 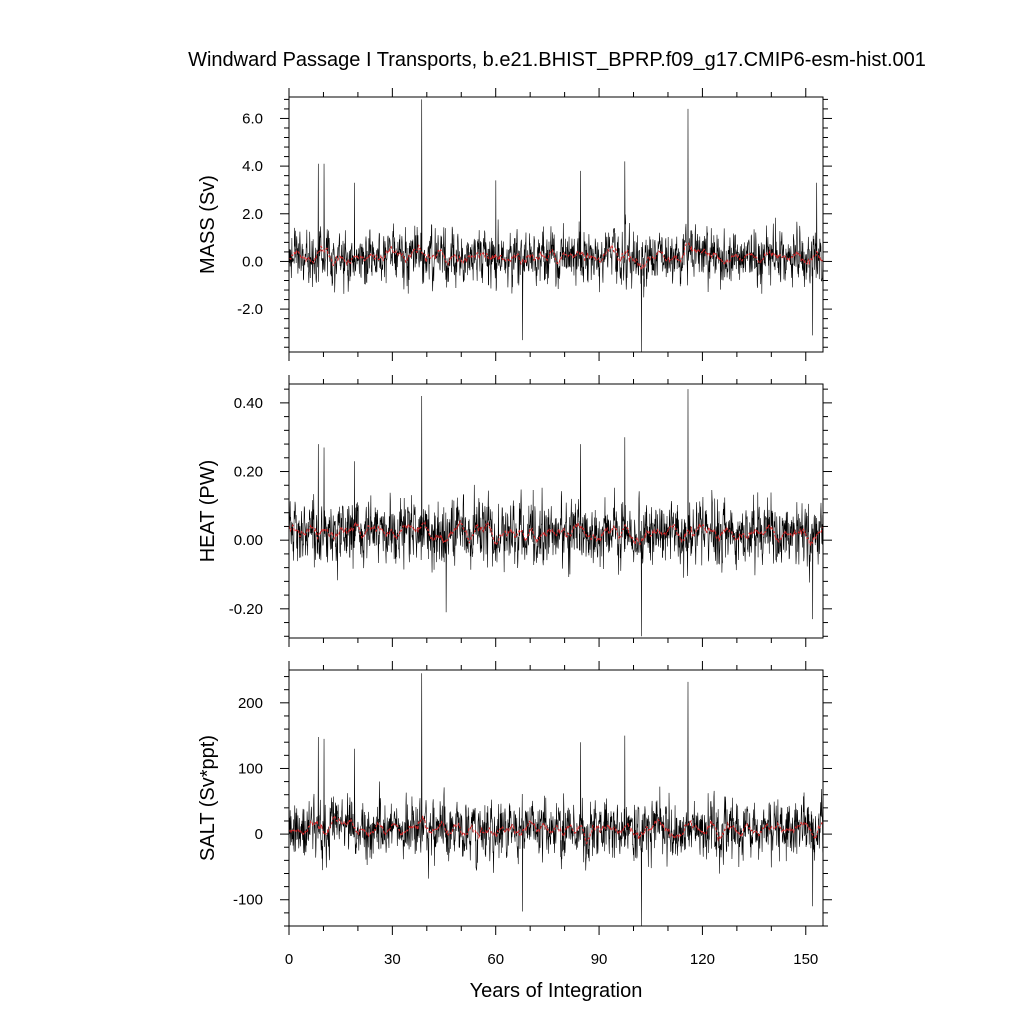 What do you see at coordinates (248, 403) in the screenshot?
I see `y-tick-label: 0.40` at bounding box center [248, 403].